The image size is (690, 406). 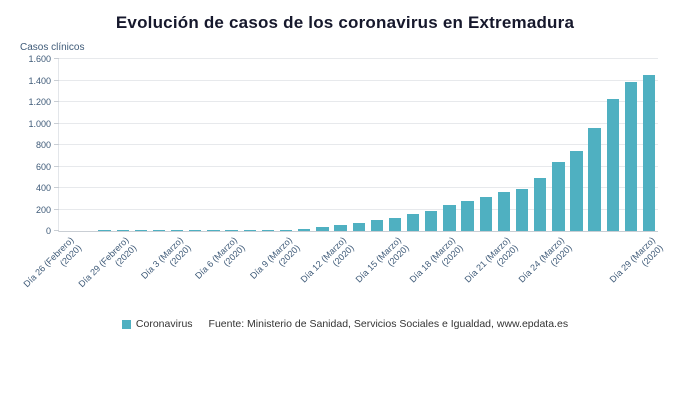 What do you see at coordinates (449, 218) in the screenshot?
I see `bar-Día 18 (Marzo)` at bounding box center [449, 218].